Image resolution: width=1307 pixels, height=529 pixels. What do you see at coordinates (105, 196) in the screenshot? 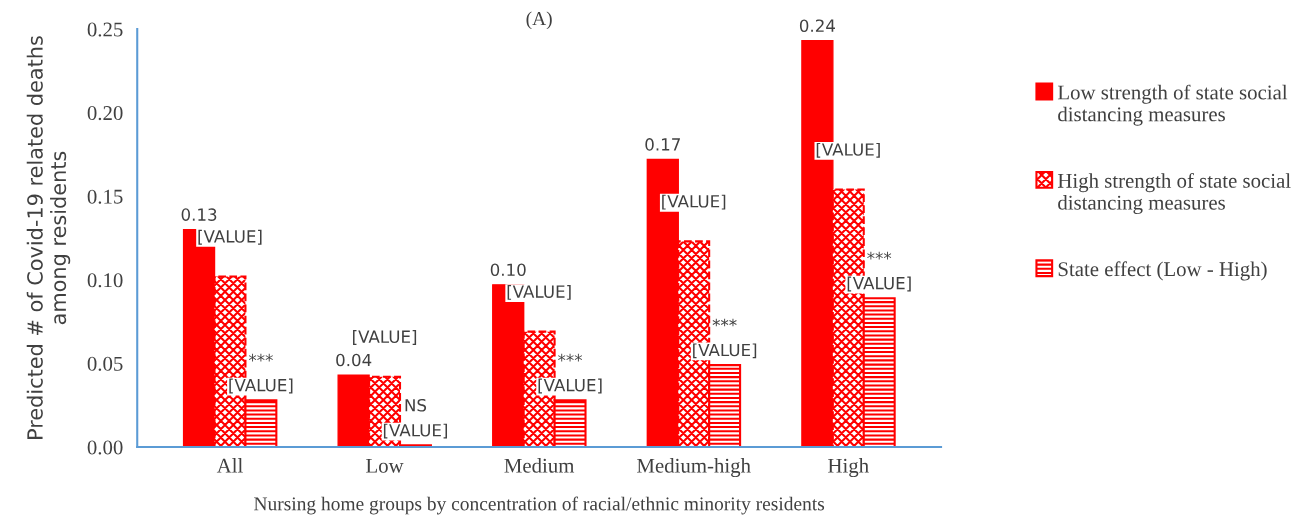
I see `text: 0.15` at bounding box center [105, 196].